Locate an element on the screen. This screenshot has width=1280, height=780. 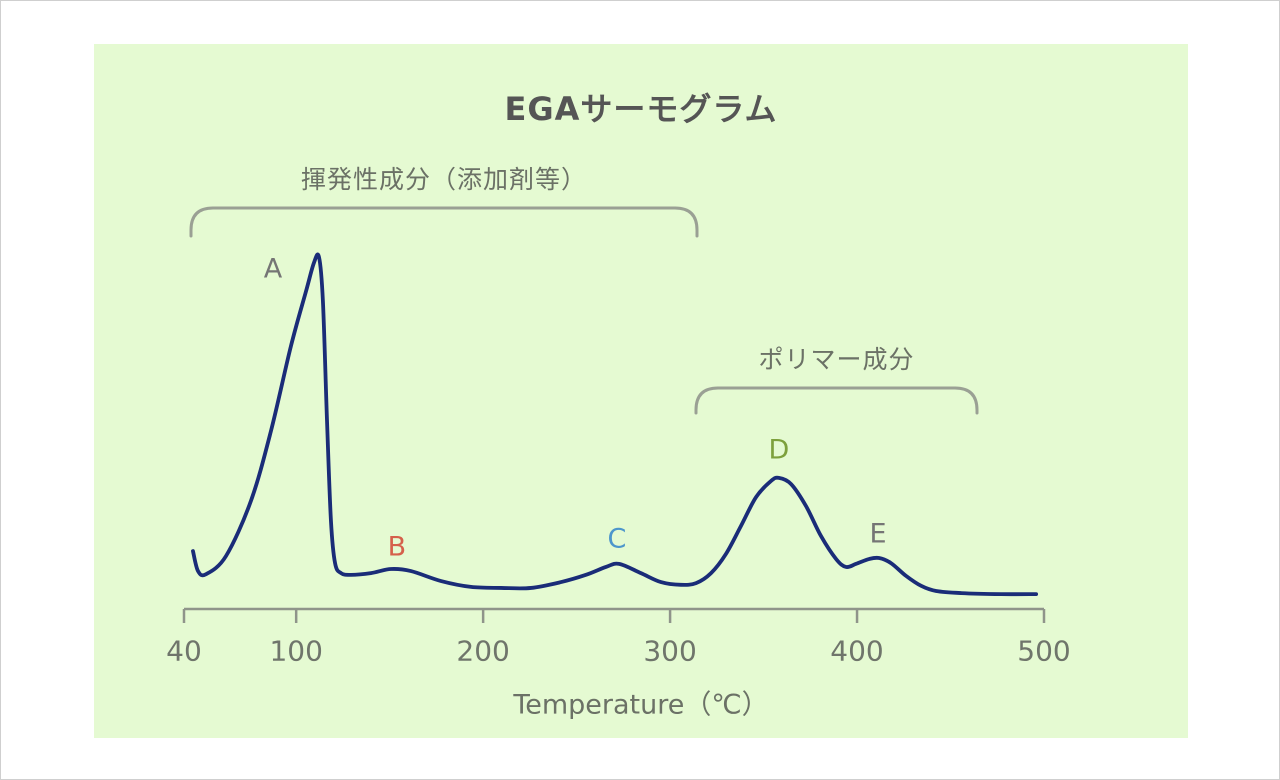
x-tick-label: 100 is located at coordinates (296, 651).